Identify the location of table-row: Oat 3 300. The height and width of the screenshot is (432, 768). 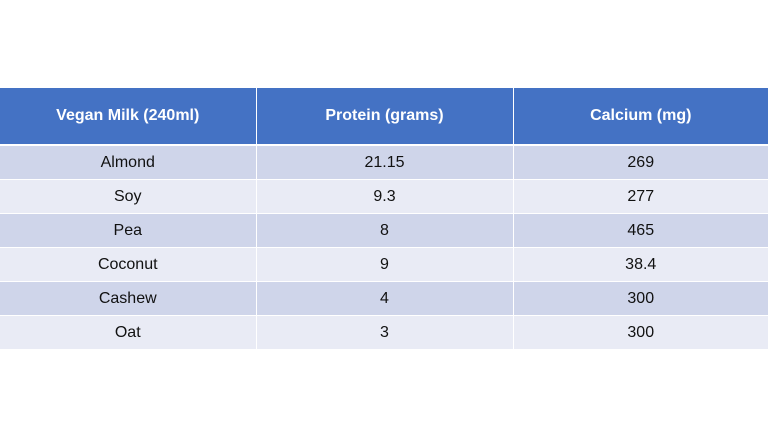
(384, 332).